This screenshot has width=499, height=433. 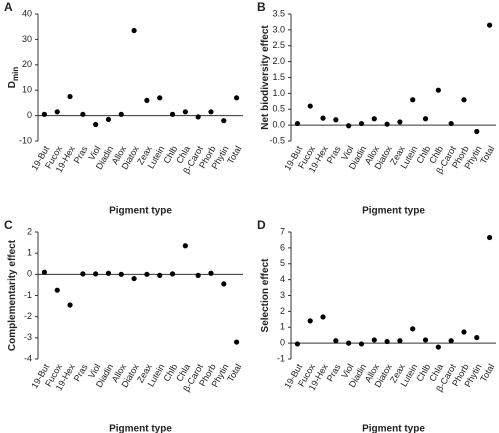 I want to click on y-tick-label: 2.0, so click(x=278, y=61).